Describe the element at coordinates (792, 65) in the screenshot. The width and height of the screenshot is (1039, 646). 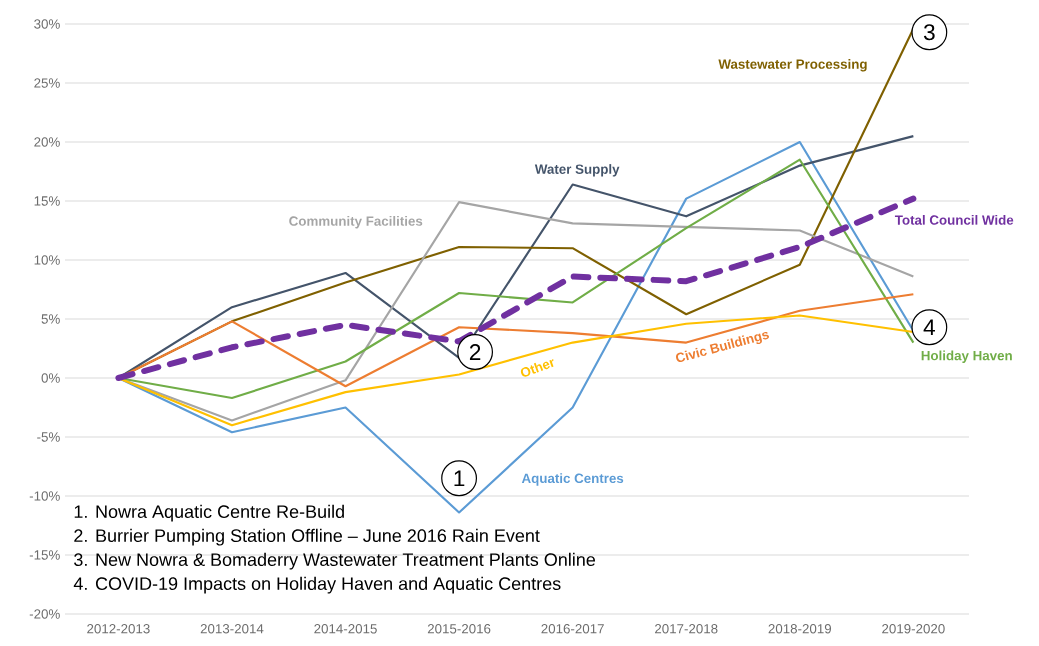
I see `series-label: Wastewater Processing` at that location.